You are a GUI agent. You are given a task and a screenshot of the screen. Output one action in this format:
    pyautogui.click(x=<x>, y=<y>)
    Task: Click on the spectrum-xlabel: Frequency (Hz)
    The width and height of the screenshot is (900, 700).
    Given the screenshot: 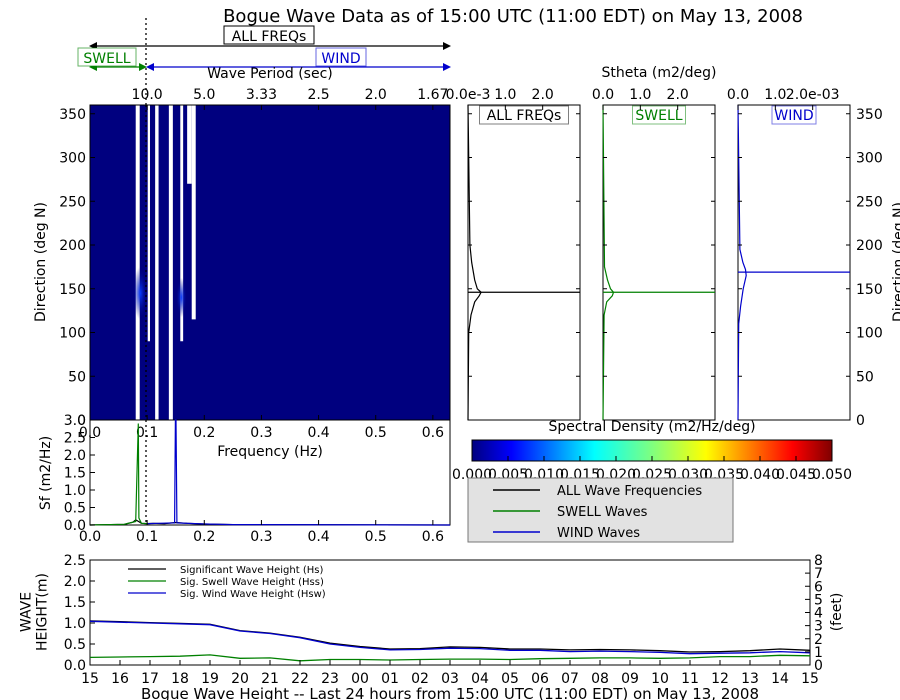 What is the action you would take?
    pyautogui.click(x=270, y=452)
    